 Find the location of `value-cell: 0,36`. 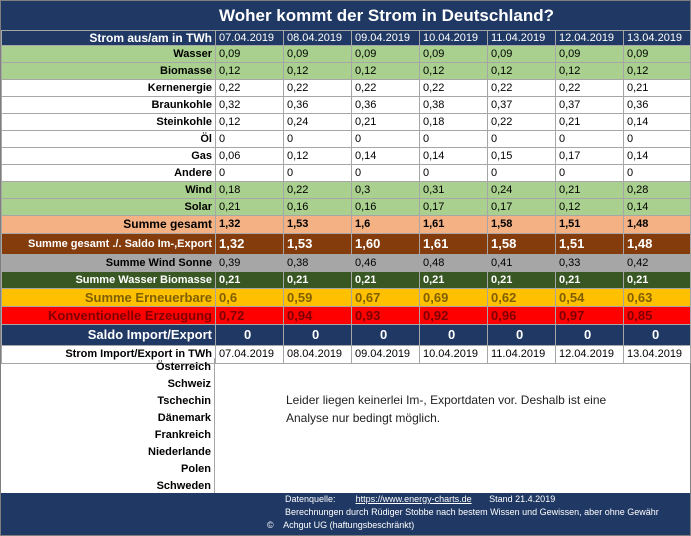

value-cell: 0,36 is located at coordinates (385, 105).